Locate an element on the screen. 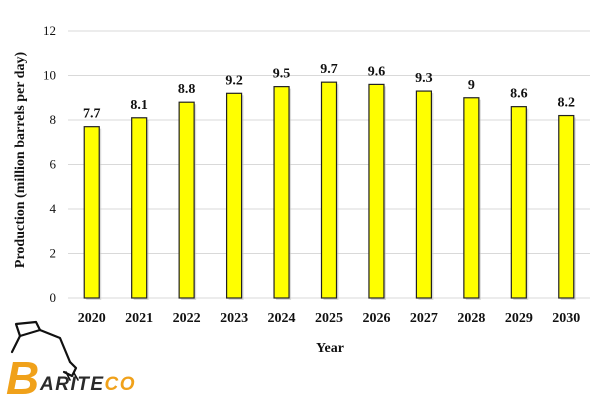  bariteco-logo: B ARITECO is located at coordinates (71, 360).